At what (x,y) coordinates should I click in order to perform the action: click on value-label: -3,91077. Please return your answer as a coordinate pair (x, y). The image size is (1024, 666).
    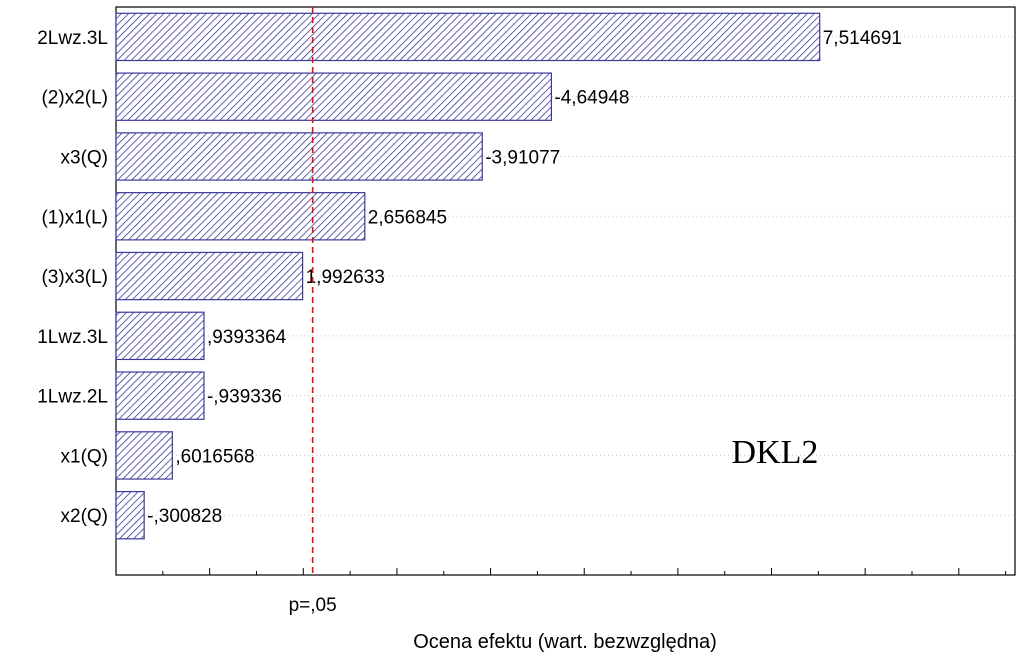
    Looking at the image, I should click on (522, 157).